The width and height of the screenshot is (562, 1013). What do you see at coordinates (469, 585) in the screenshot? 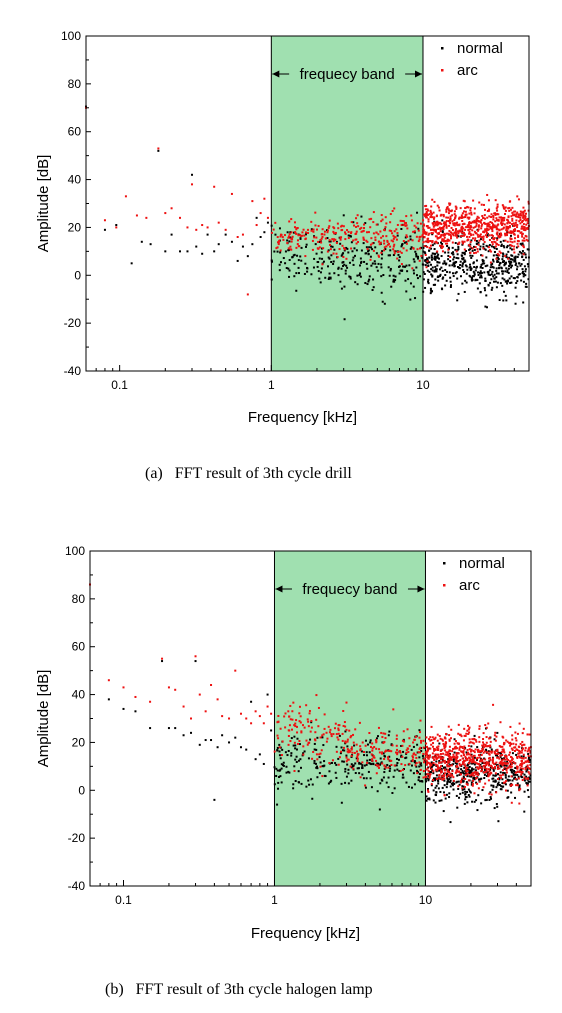
I see `legend-label-arc: arc` at bounding box center [469, 585].